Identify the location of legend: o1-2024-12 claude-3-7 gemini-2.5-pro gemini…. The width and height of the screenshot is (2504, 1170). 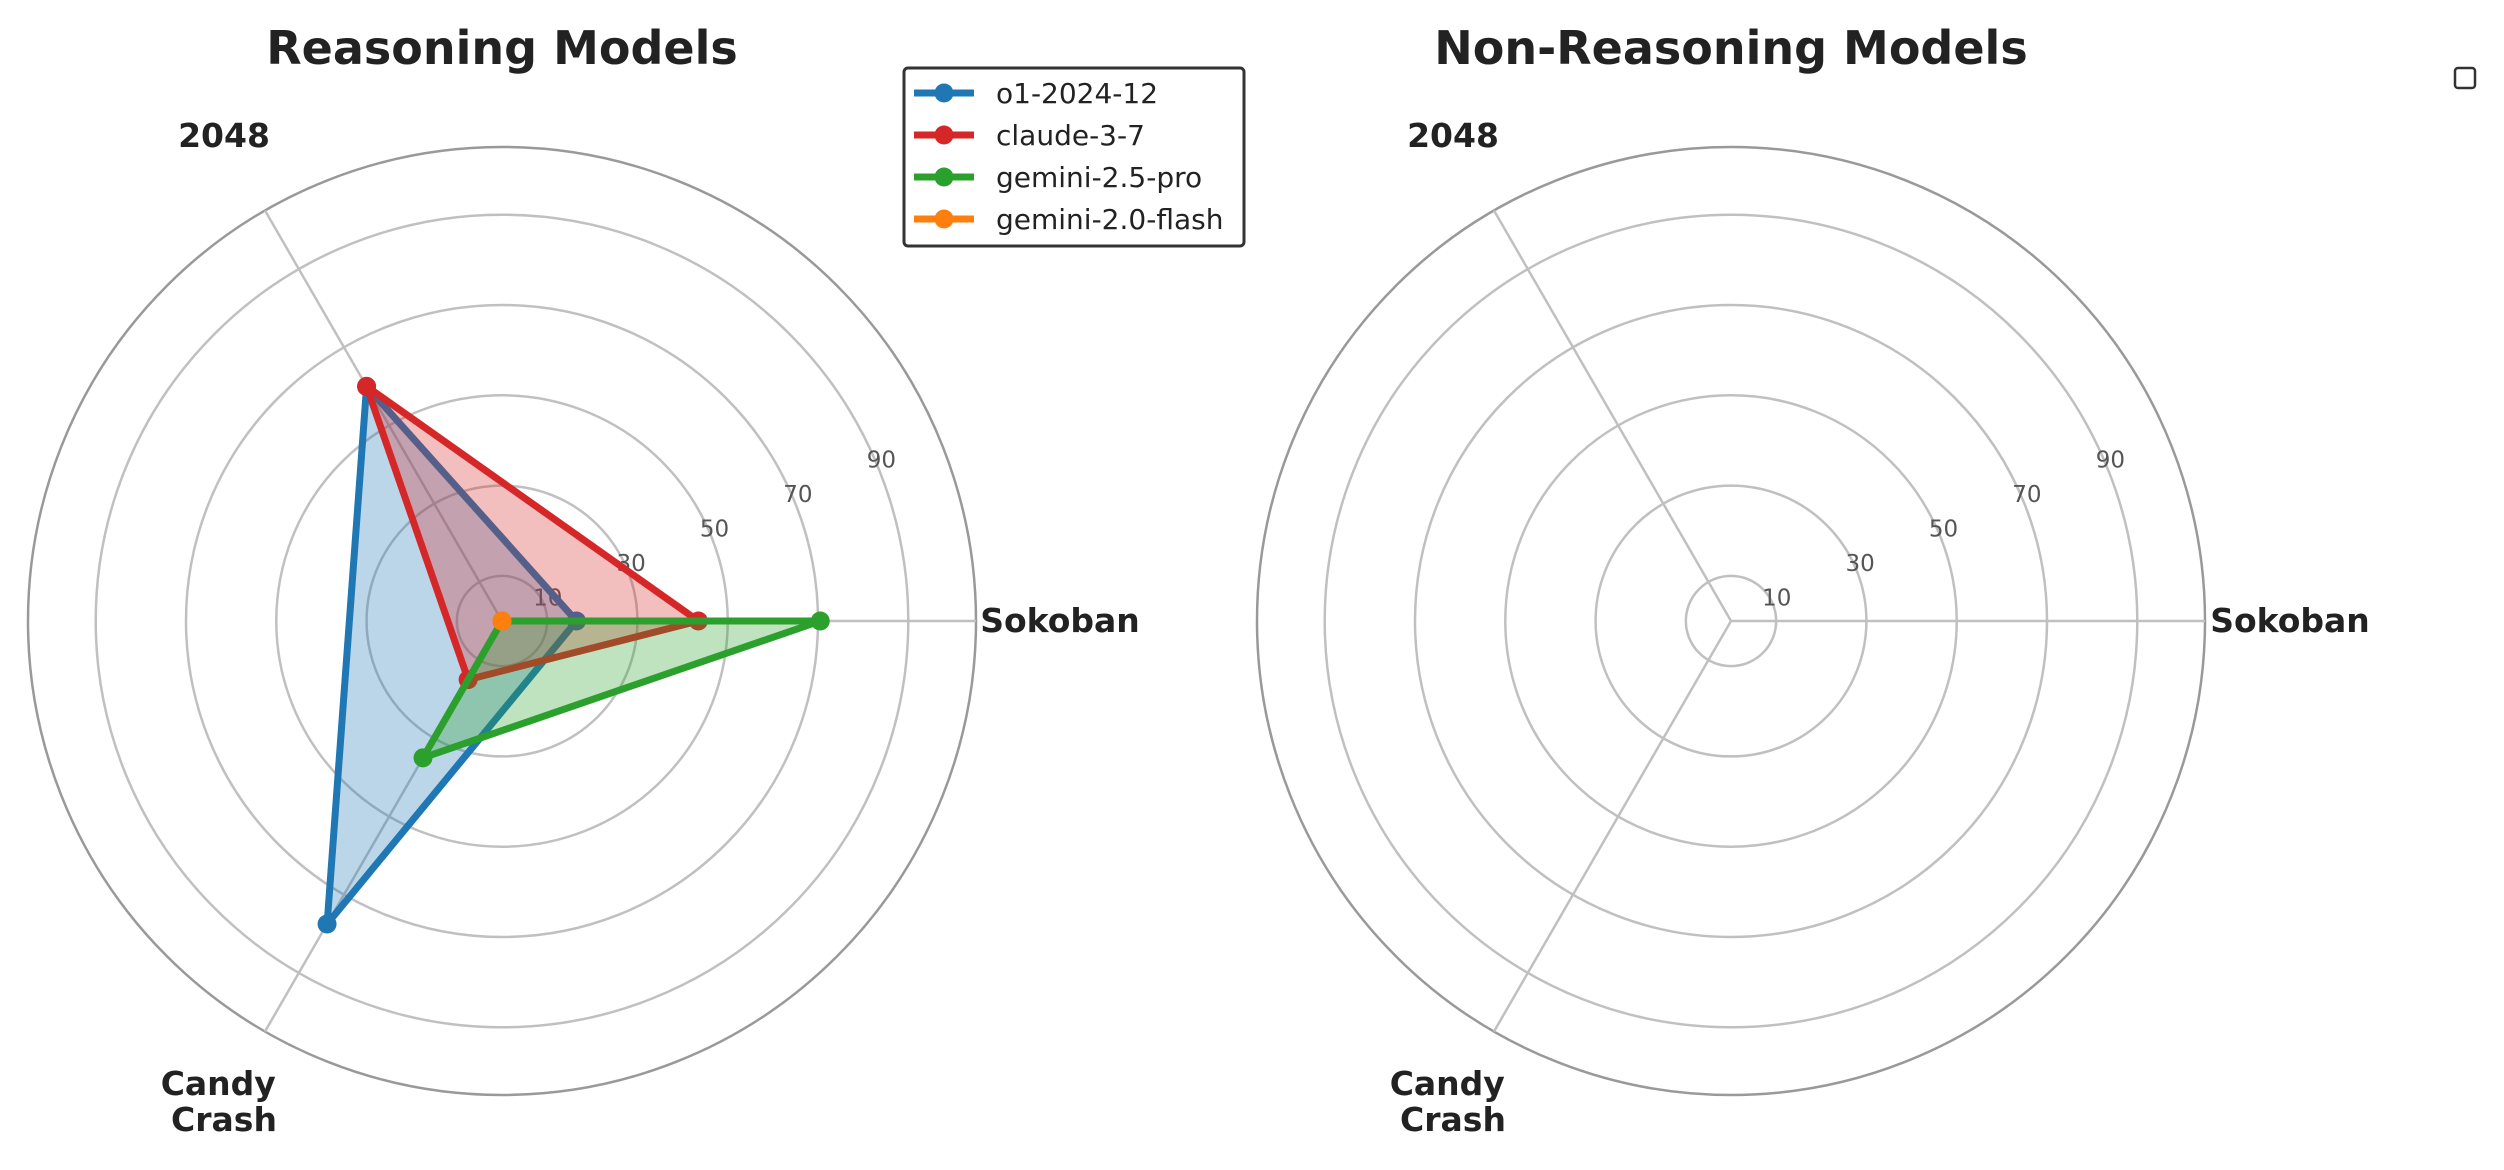
(1074, 157).